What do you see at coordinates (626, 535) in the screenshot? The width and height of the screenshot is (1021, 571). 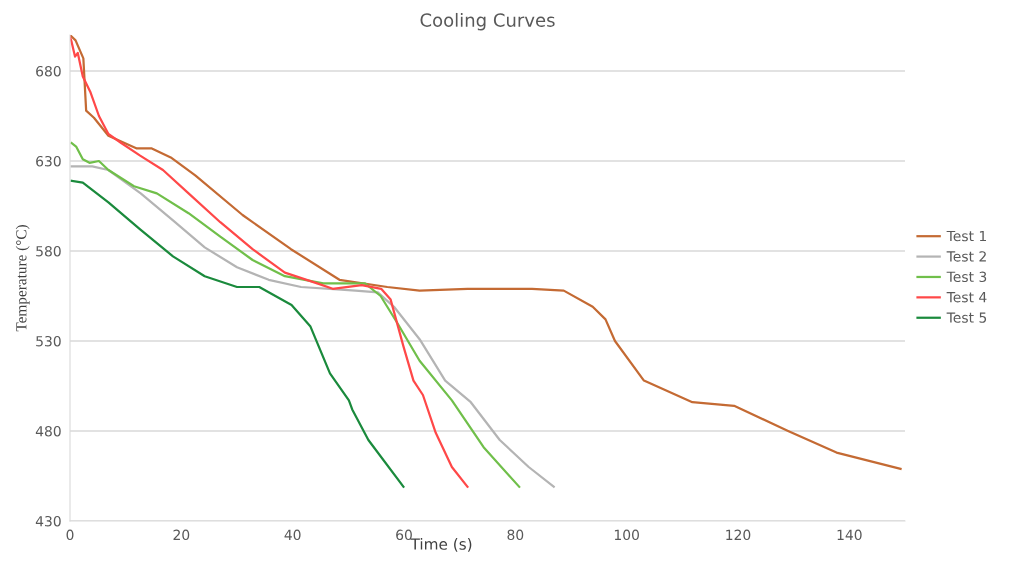 I see `x-tick-label: 100` at bounding box center [626, 535].